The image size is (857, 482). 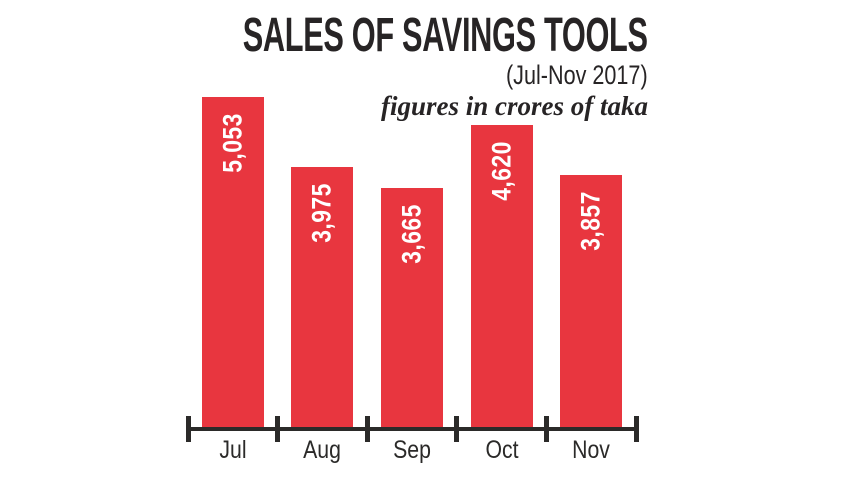 I want to click on bar-nov: 3,857, so click(x=591, y=301).